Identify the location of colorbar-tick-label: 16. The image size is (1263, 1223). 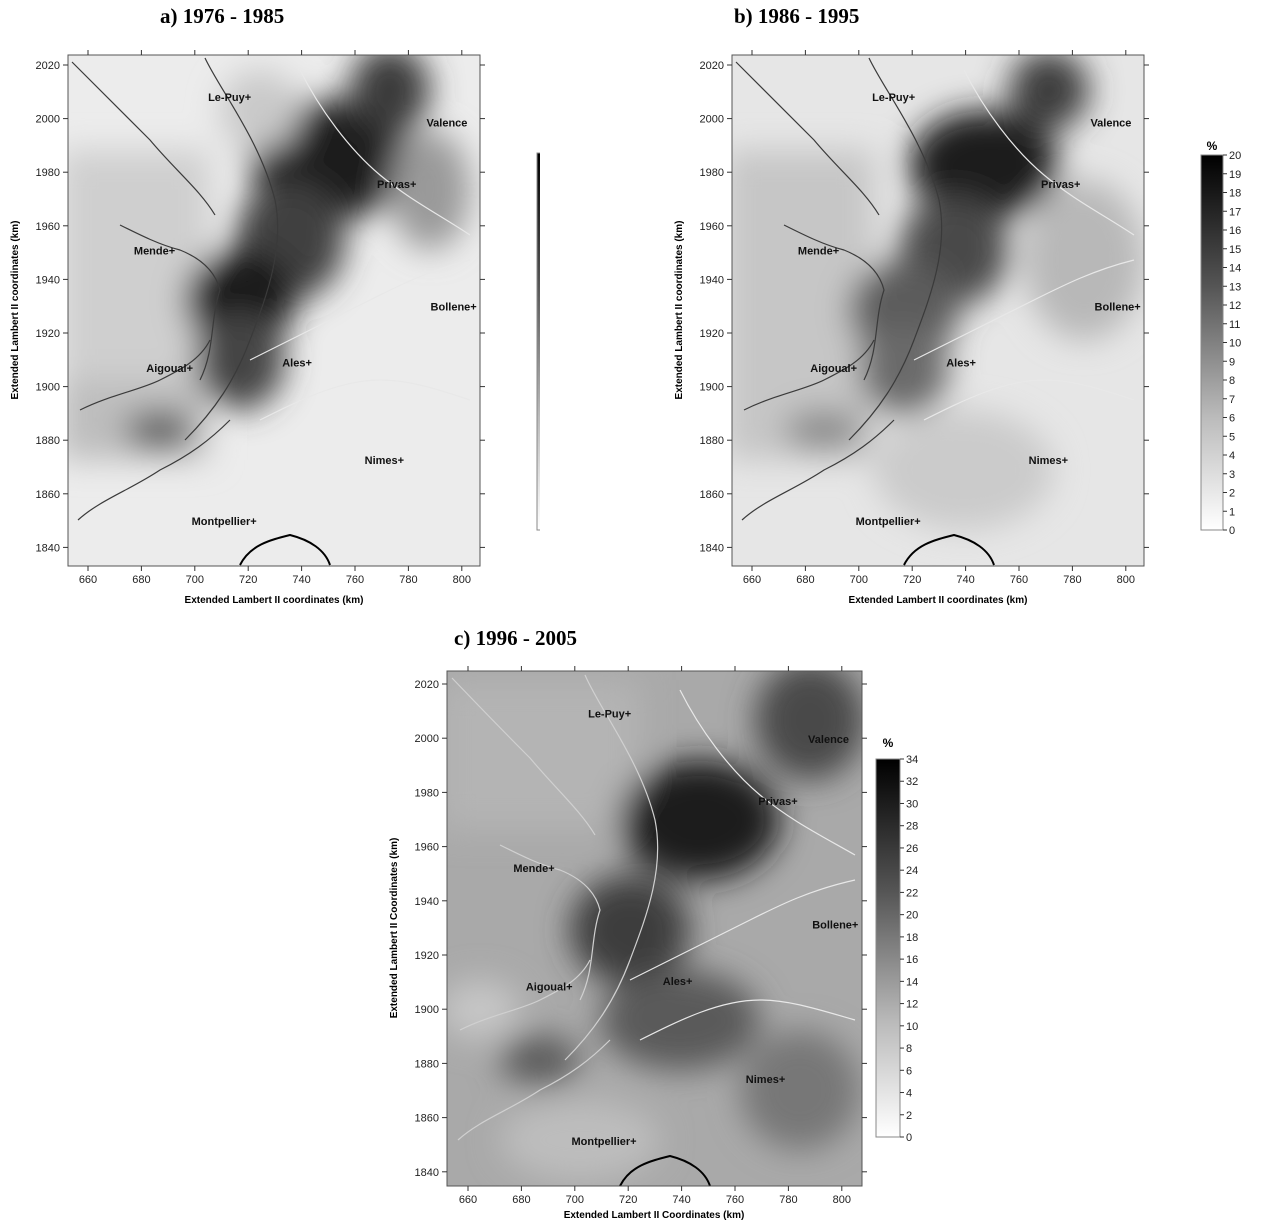
(1235, 231).